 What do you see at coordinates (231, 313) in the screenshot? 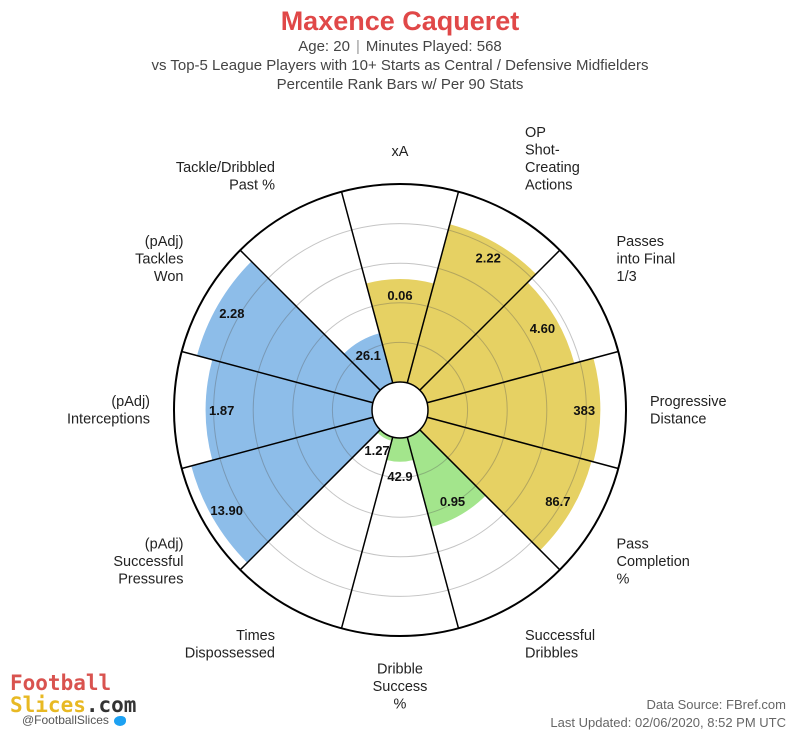
I see `value-label-10: 2.28` at bounding box center [231, 313].